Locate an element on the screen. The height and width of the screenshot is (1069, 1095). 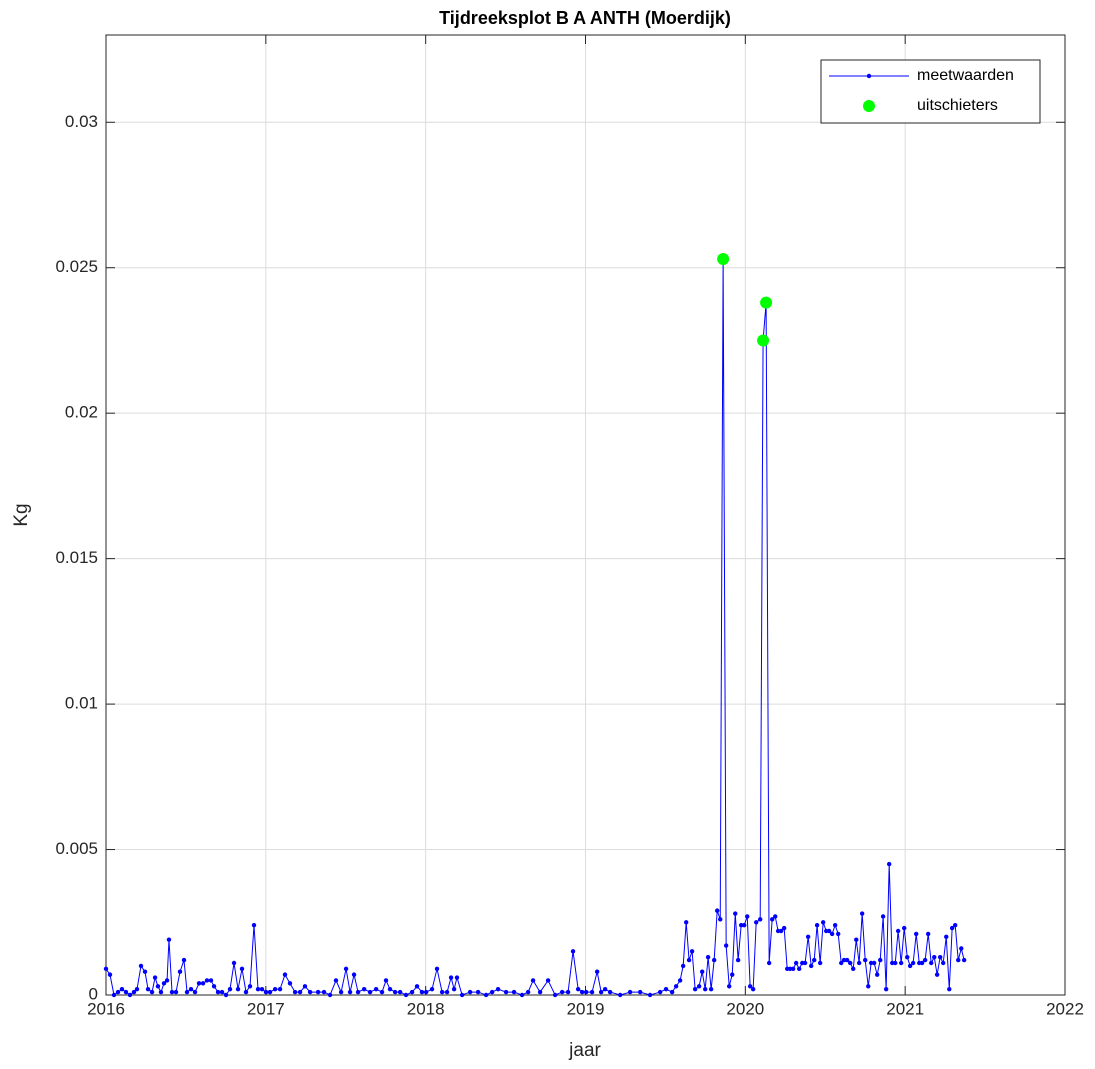
legend-box is located at coordinates (930, 91).